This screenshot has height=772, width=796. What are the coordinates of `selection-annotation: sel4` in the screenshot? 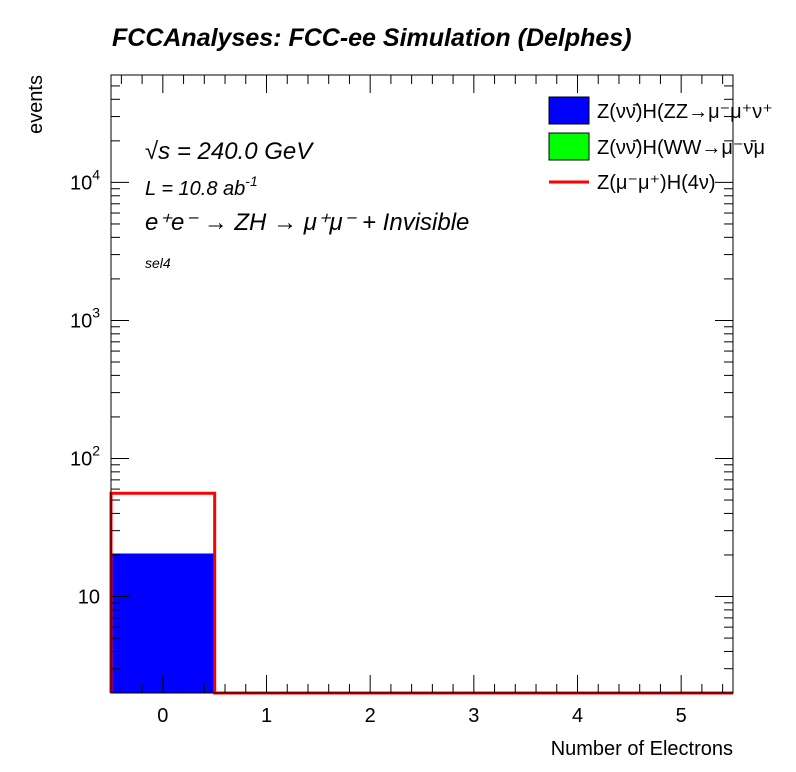 It's located at (158, 263).